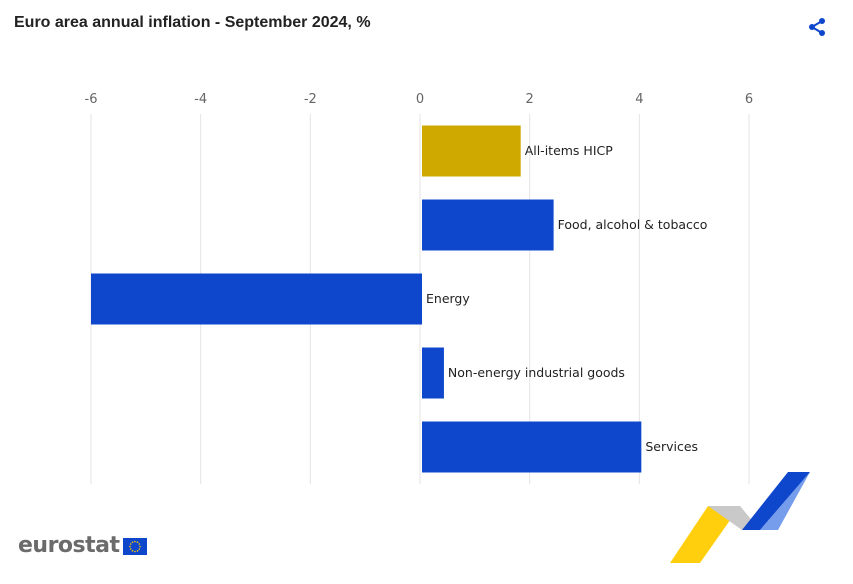  What do you see at coordinates (740, 517) in the screenshot?
I see `ribbon-decoration-icon` at bounding box center [740, 517].